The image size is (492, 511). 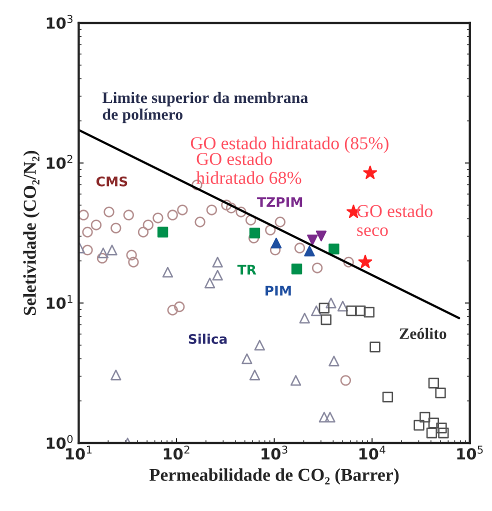 What do you see at coordinates (205, 108) in the screenshot?
I see `annotation: Limite superior da membrana de polímero` at bounding box center [205, 108].